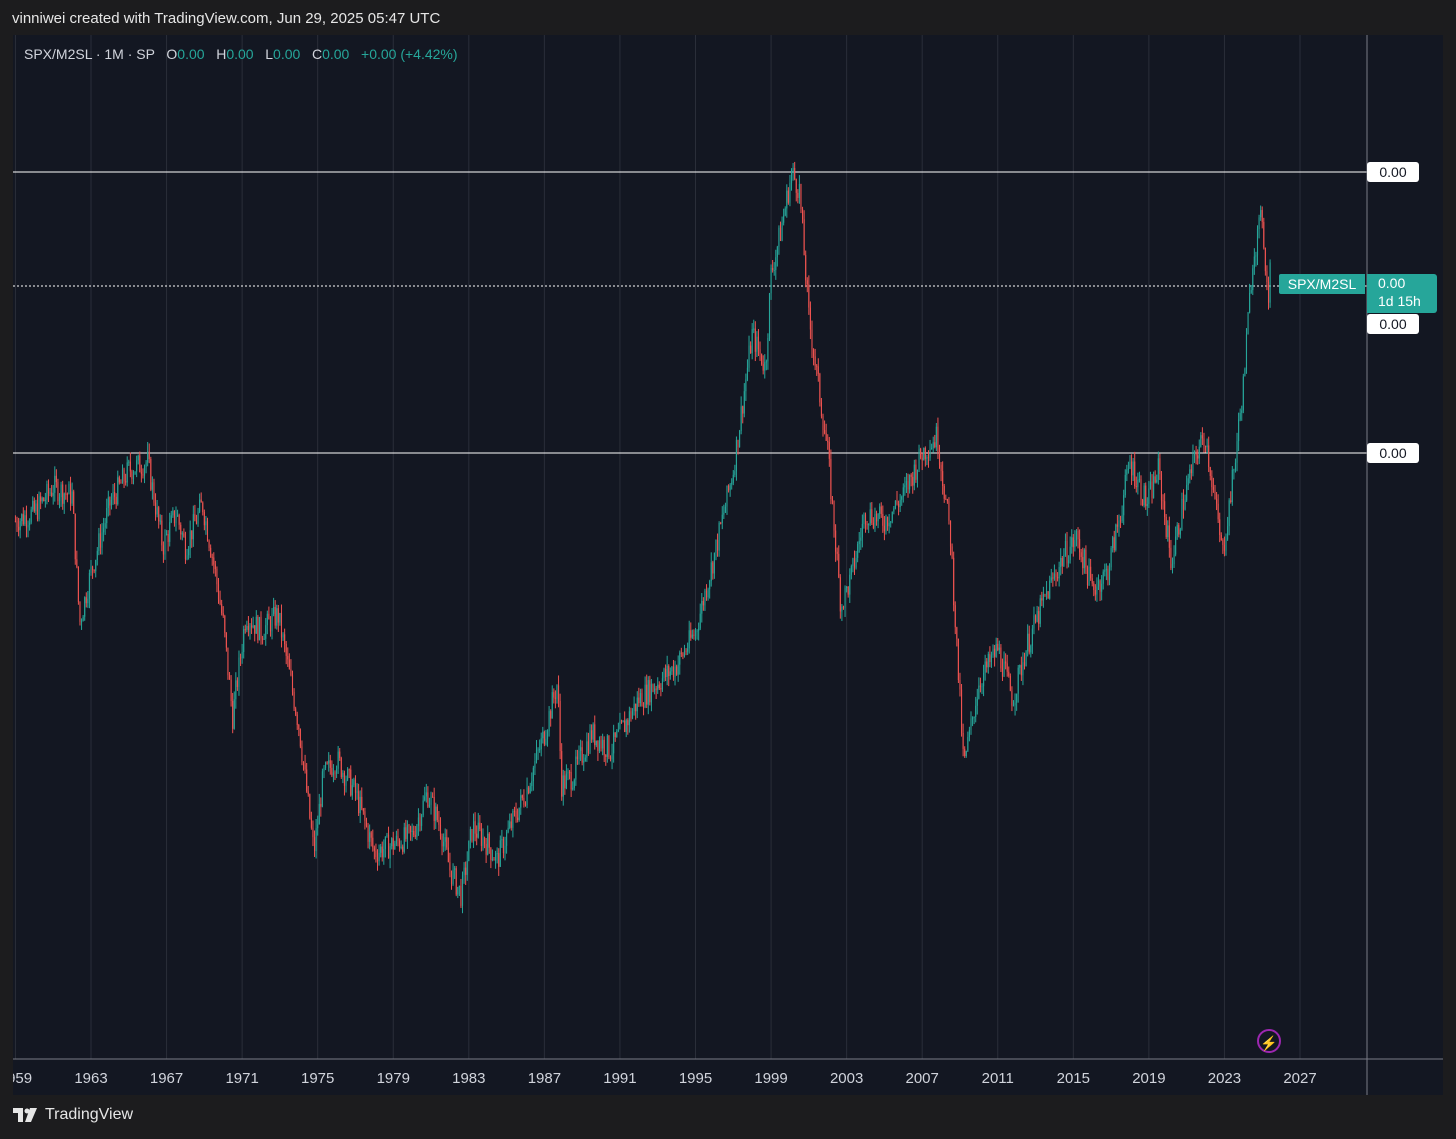 The height and width of the screenshot is (1139, 1456). What do you see at coordinates (241, 1078) in the screenshot?
I see `time-tick-label: 1971` at bounding box center [241, 1078].